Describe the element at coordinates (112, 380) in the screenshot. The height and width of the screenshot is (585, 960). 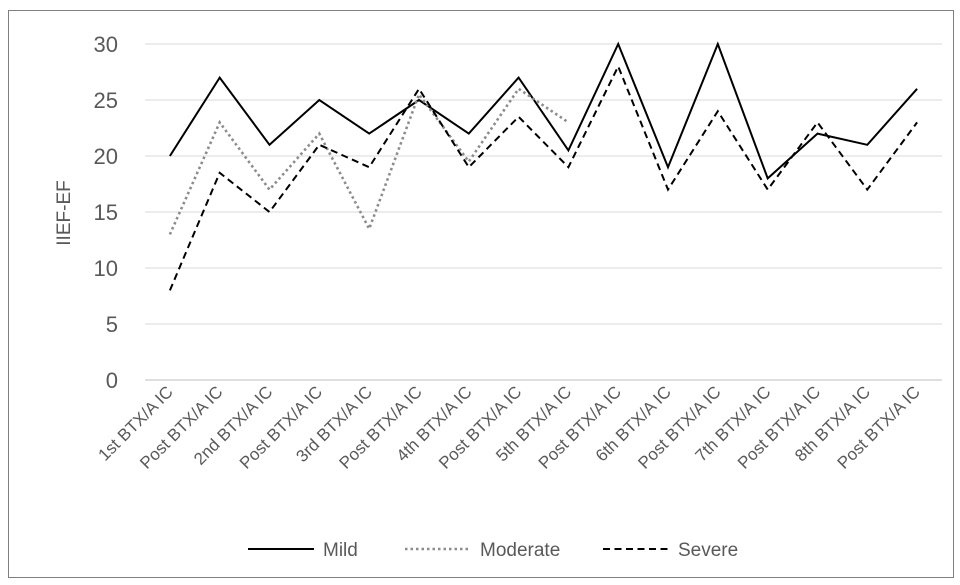
I see `y-tick-label: 0` at that location.